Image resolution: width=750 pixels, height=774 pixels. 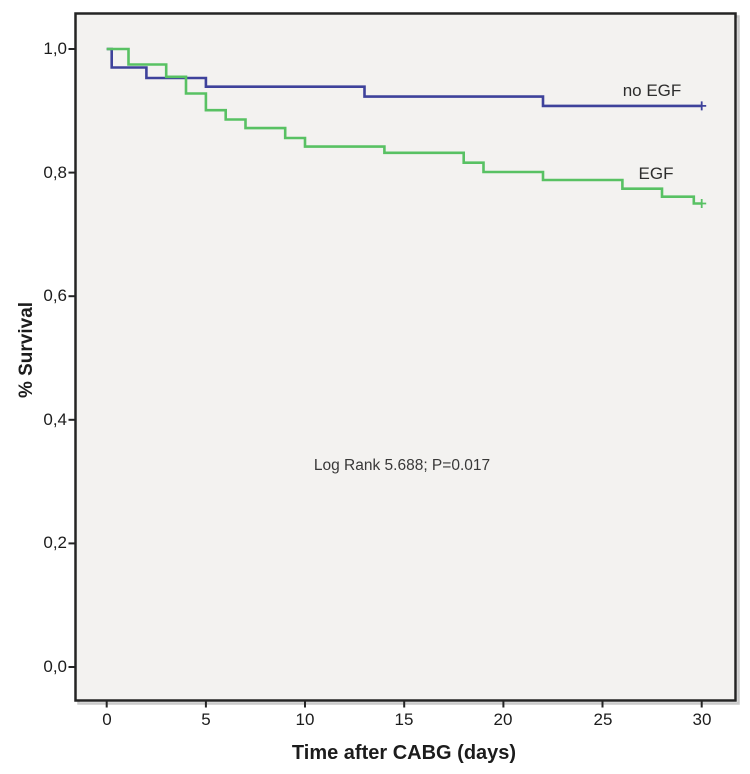 I want to click on y-axis-title: % Survival, so click(x=26, y=350).